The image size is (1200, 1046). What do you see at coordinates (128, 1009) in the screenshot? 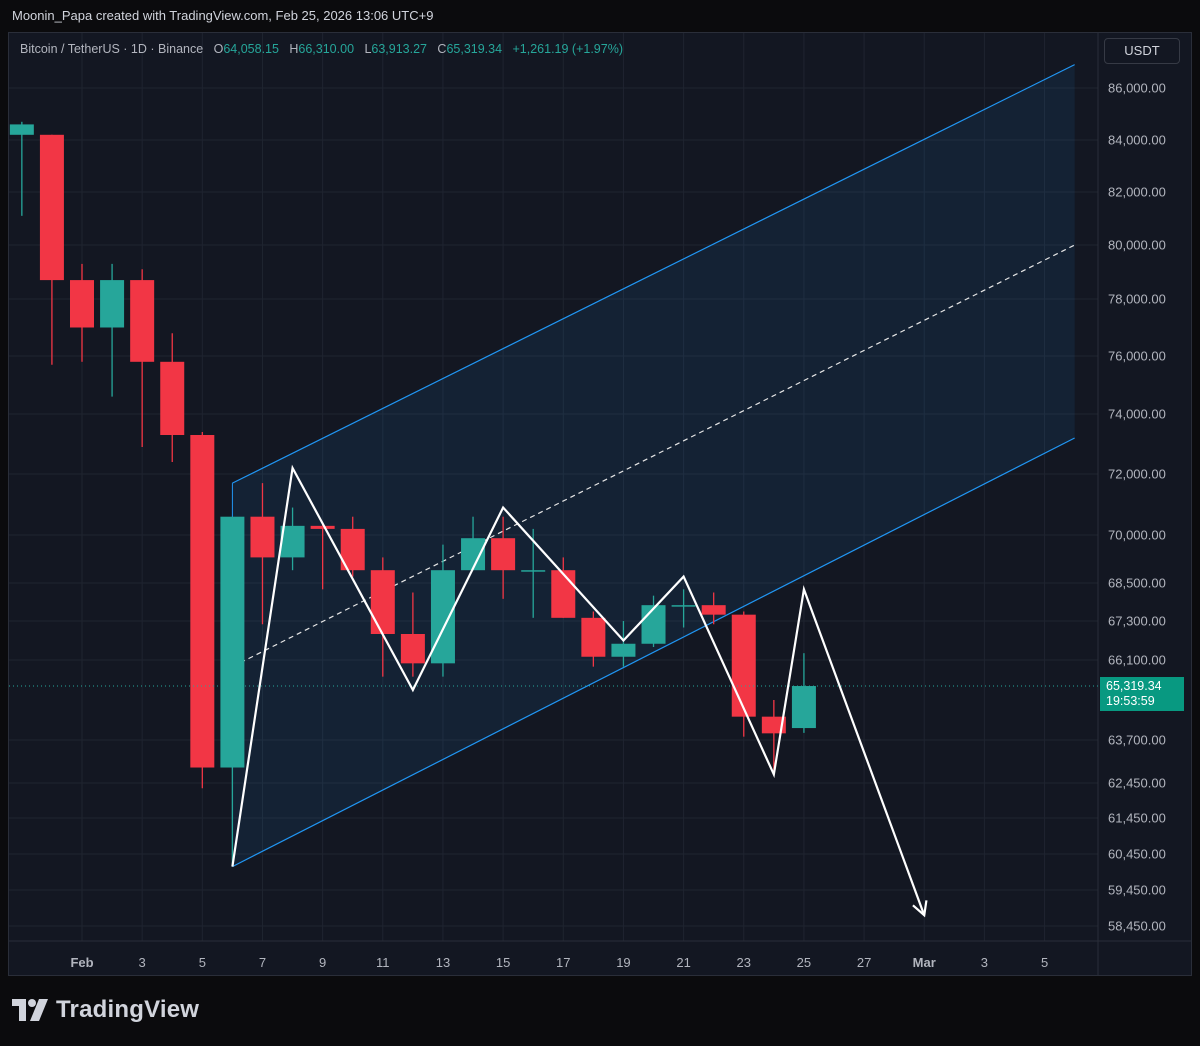
I see `brand-name: TradingView` at bounding box center [128, 1009].